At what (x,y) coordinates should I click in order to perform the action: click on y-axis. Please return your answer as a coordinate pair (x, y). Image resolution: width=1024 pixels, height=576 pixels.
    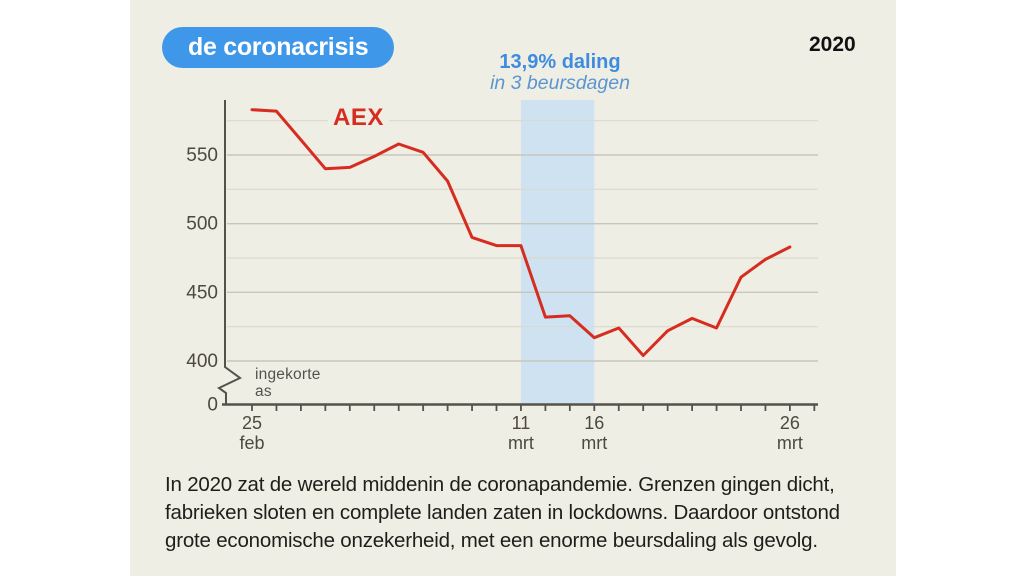
    Looking at the image, I should click on (229, 252).